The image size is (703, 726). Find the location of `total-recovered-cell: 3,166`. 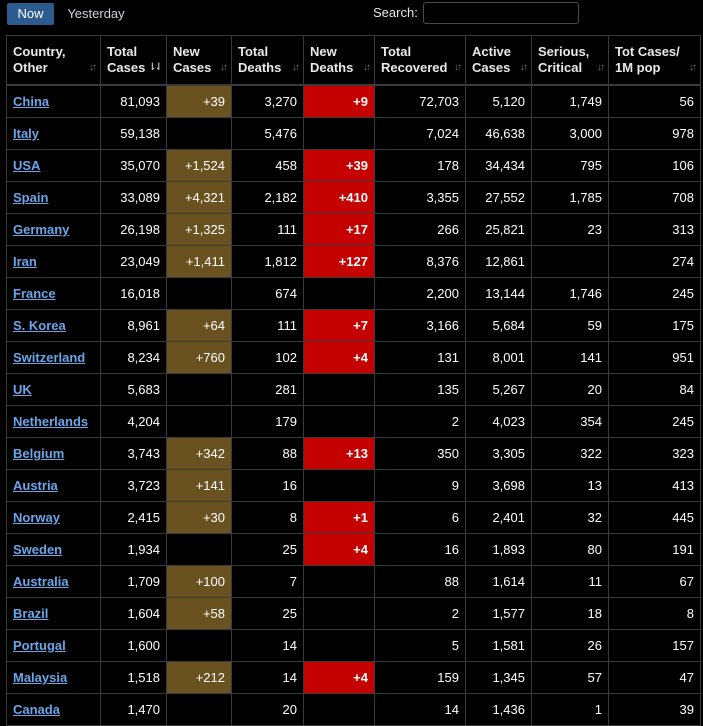

total-recovered-cell: 3,166 is located at coordinates (420, 325).